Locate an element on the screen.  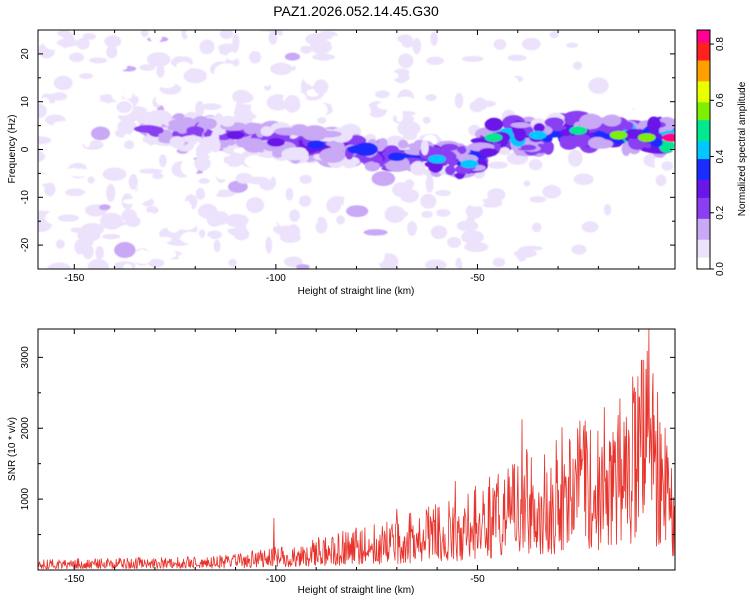
snr-xtick-label: -50 is located at coordinates (477, 579).